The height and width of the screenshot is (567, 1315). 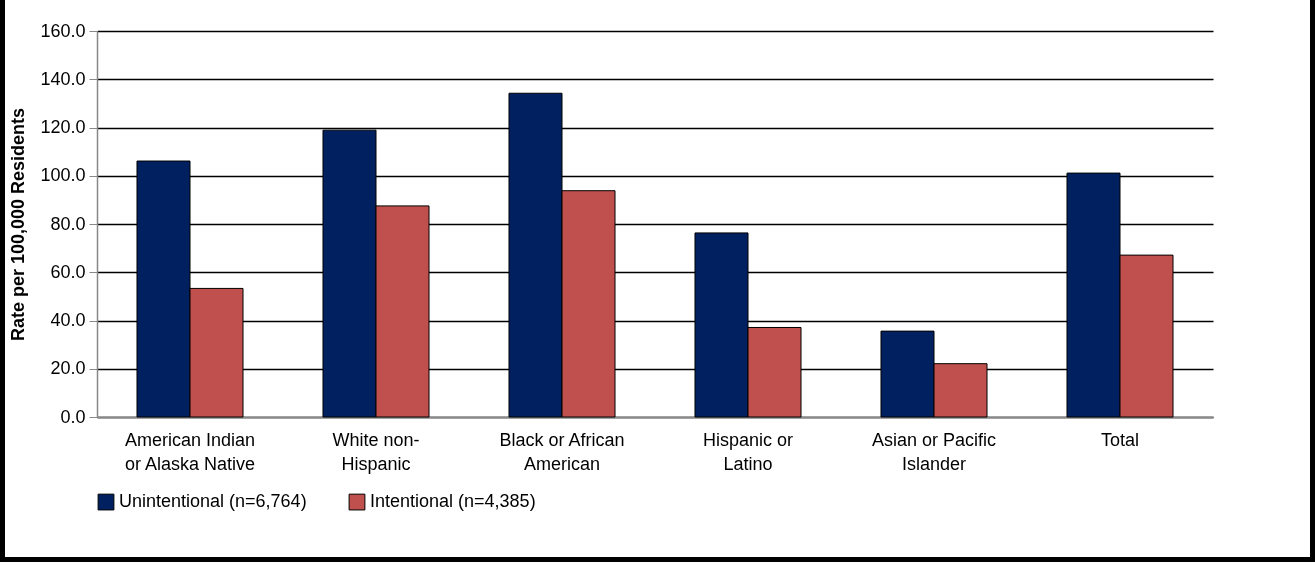 I want to click on y-tick-label: 20.0, so click(x=68, y=368).